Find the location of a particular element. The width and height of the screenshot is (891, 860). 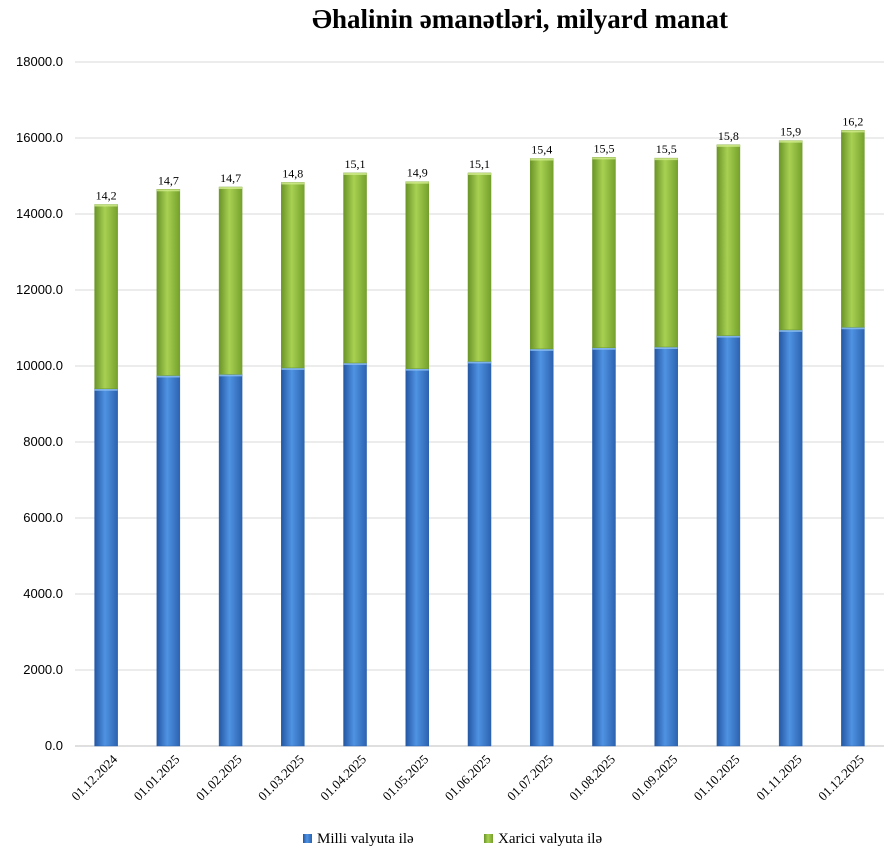

y-tick-label: 4000.0 is located at coordinates (43, 593).